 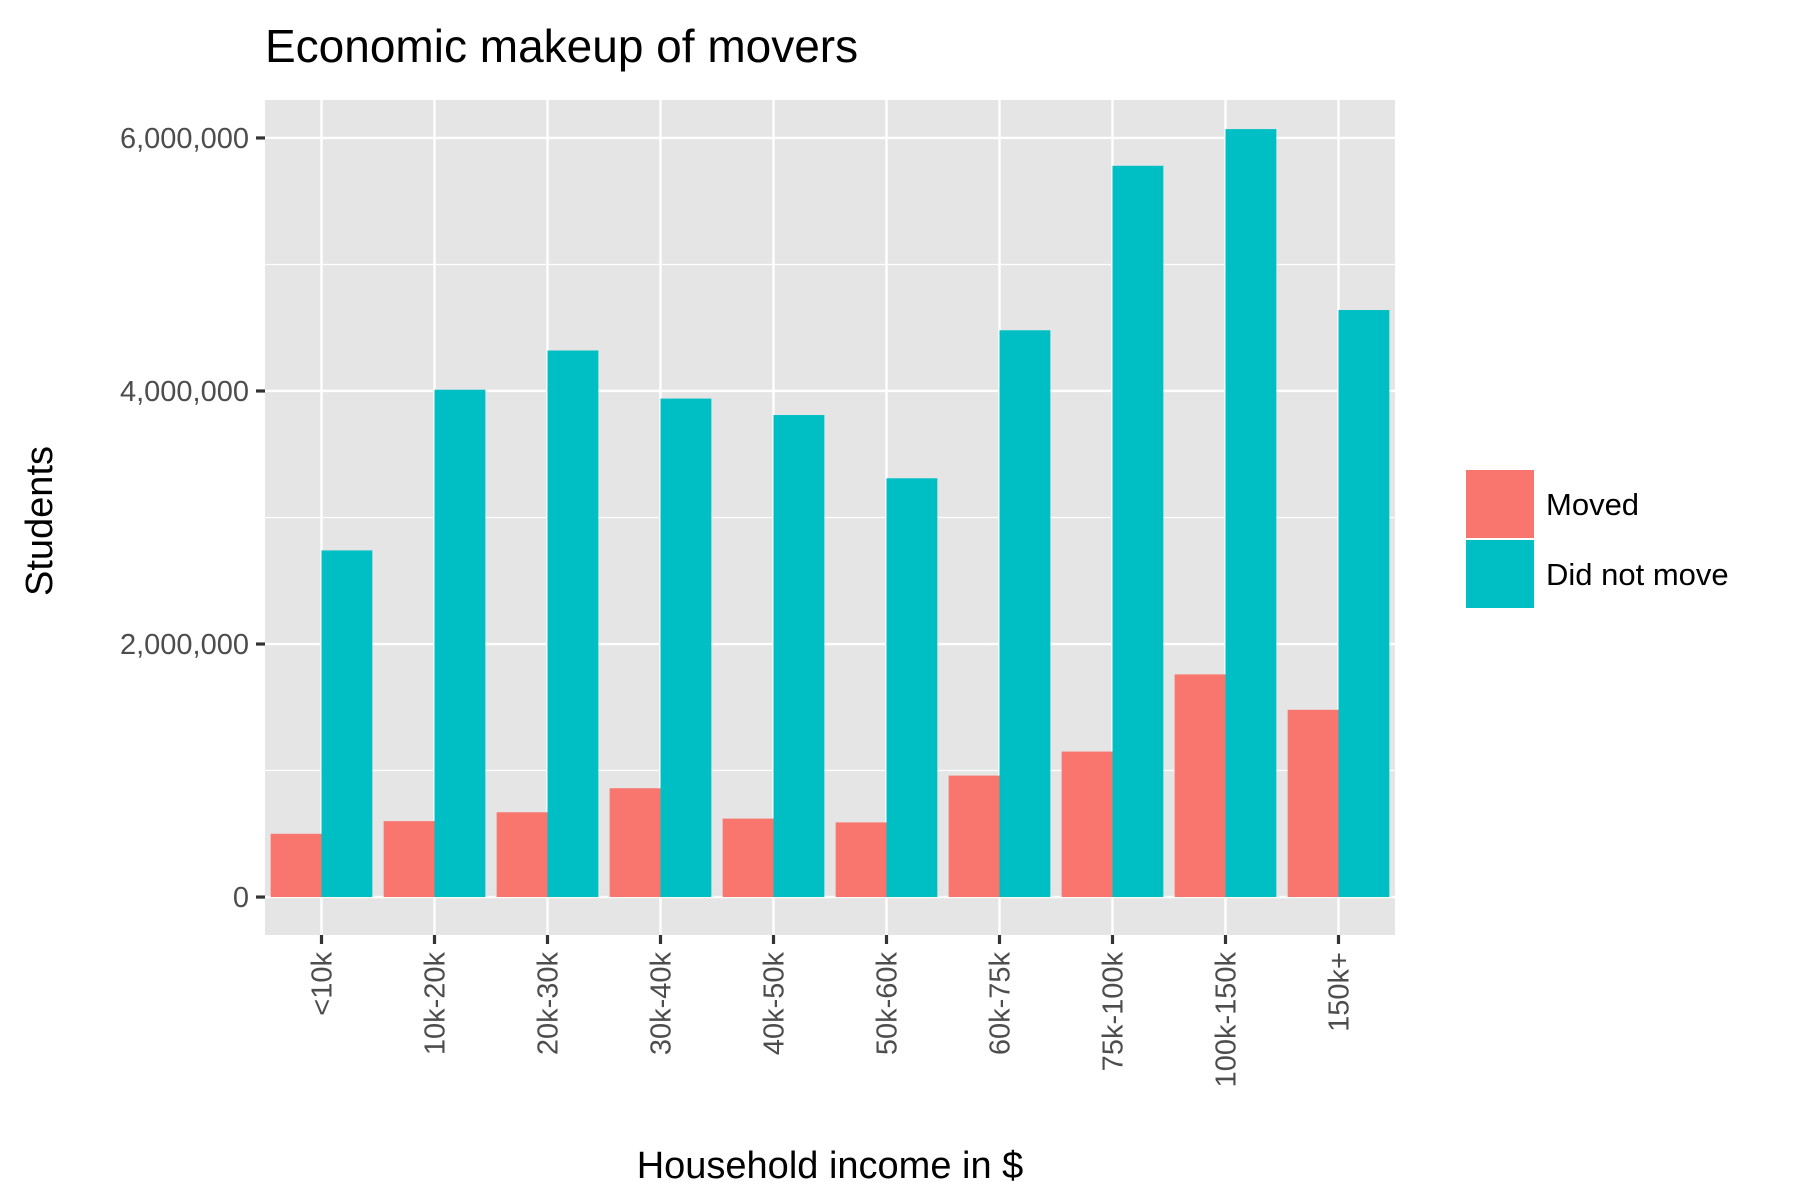 What do you see at coordinates (1592, 504) in the screenshot?
I see `legend-label: Moved` at bounding box center [1592, 504].